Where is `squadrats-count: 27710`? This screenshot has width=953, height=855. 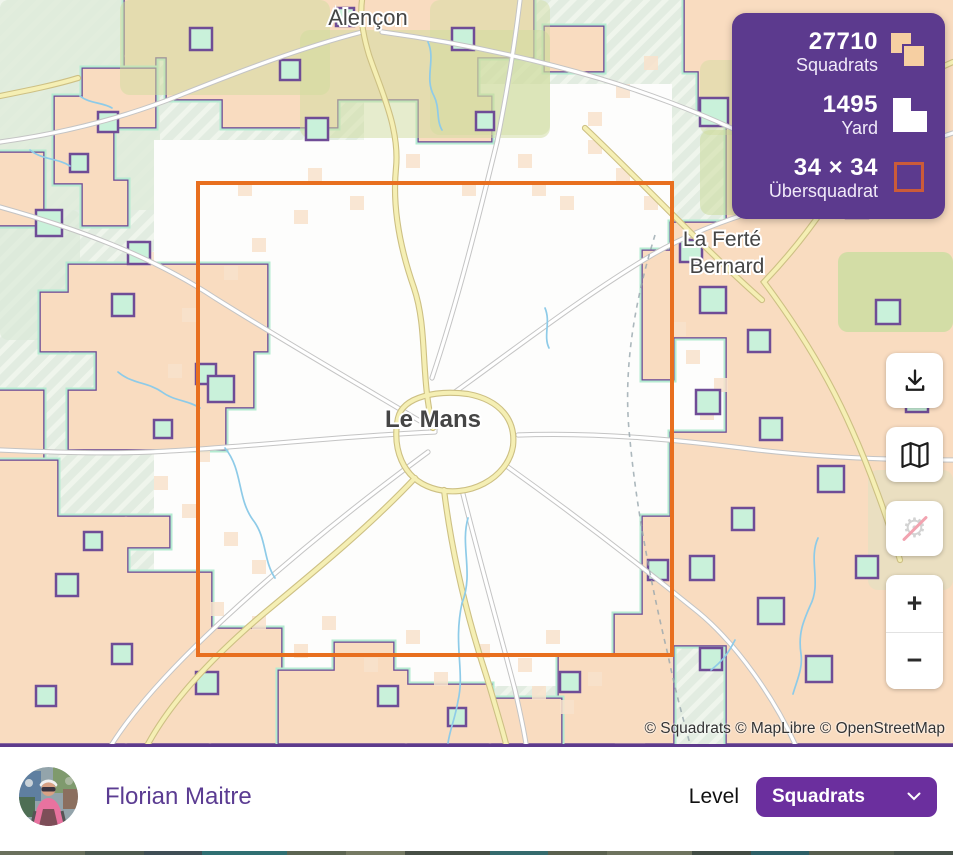 squadrats-count: 27710 is located at coordinates (843, 41).